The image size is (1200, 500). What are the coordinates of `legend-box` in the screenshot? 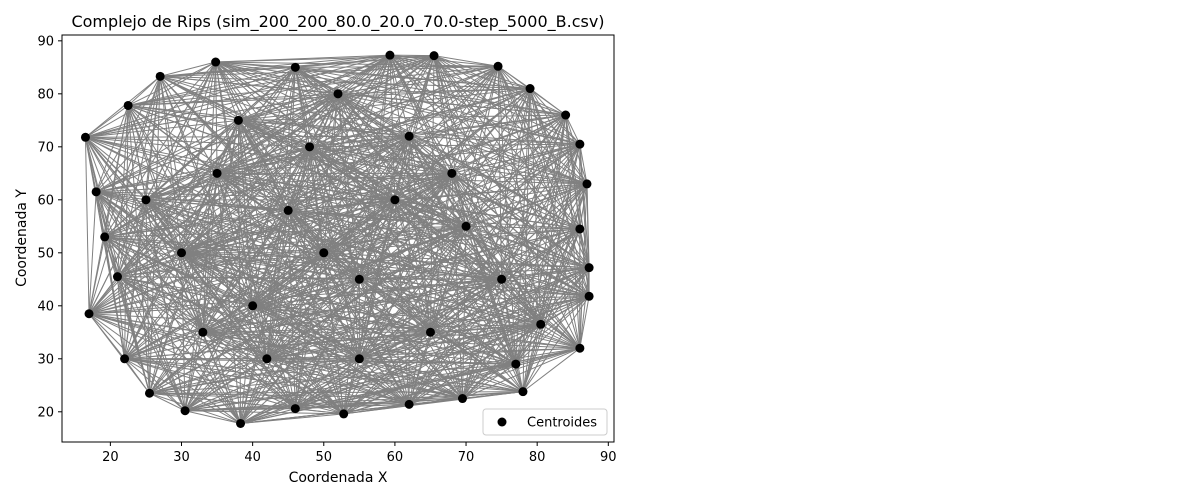 It's located at (545, 422).